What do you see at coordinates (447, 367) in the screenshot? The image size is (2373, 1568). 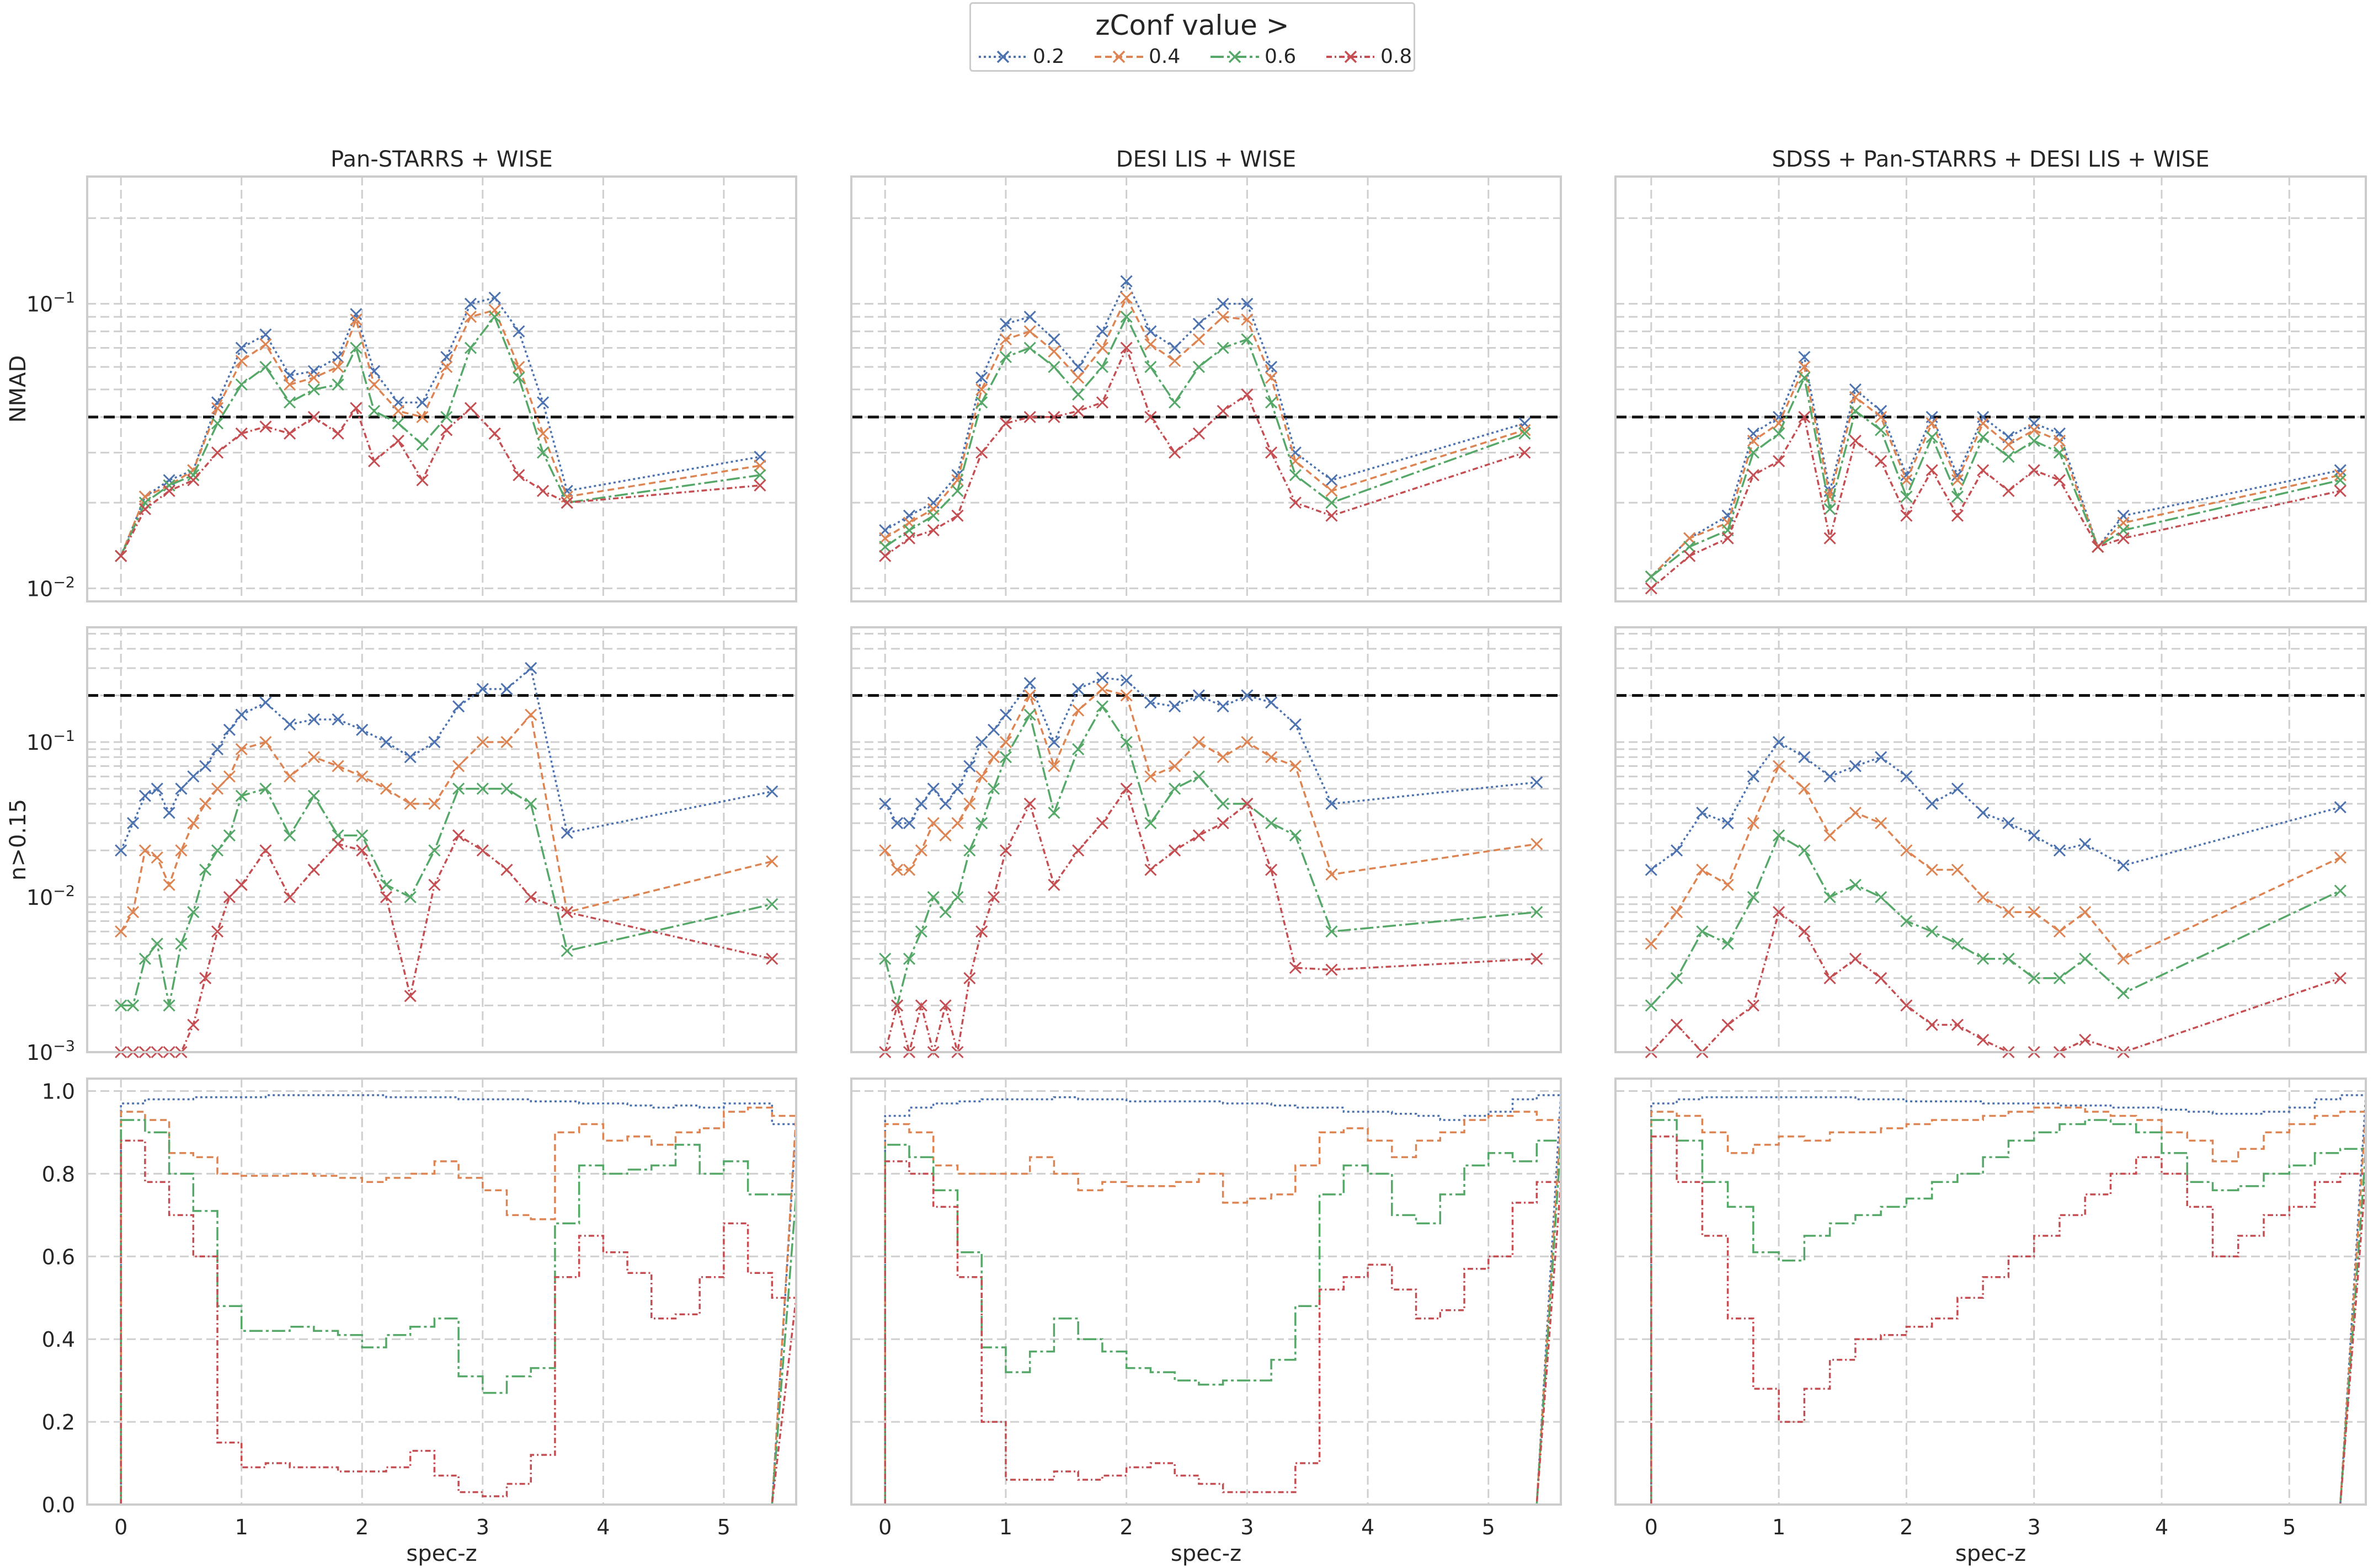 I see `data-point-0.4-p0` at bounding box center [447, 367].